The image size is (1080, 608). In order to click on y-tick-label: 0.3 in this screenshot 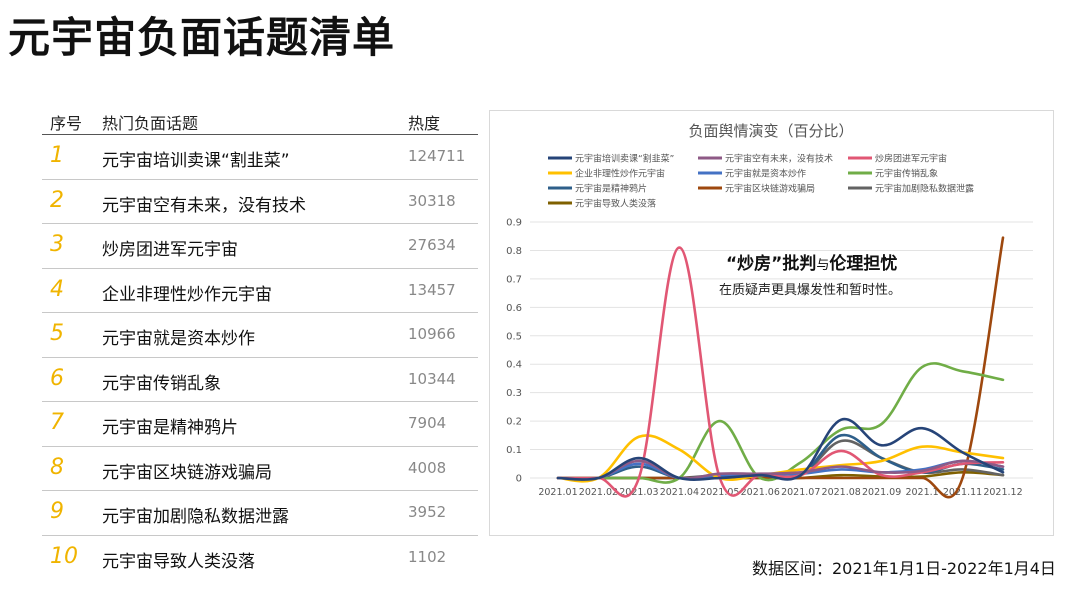, I will do `click(514, 393)`.